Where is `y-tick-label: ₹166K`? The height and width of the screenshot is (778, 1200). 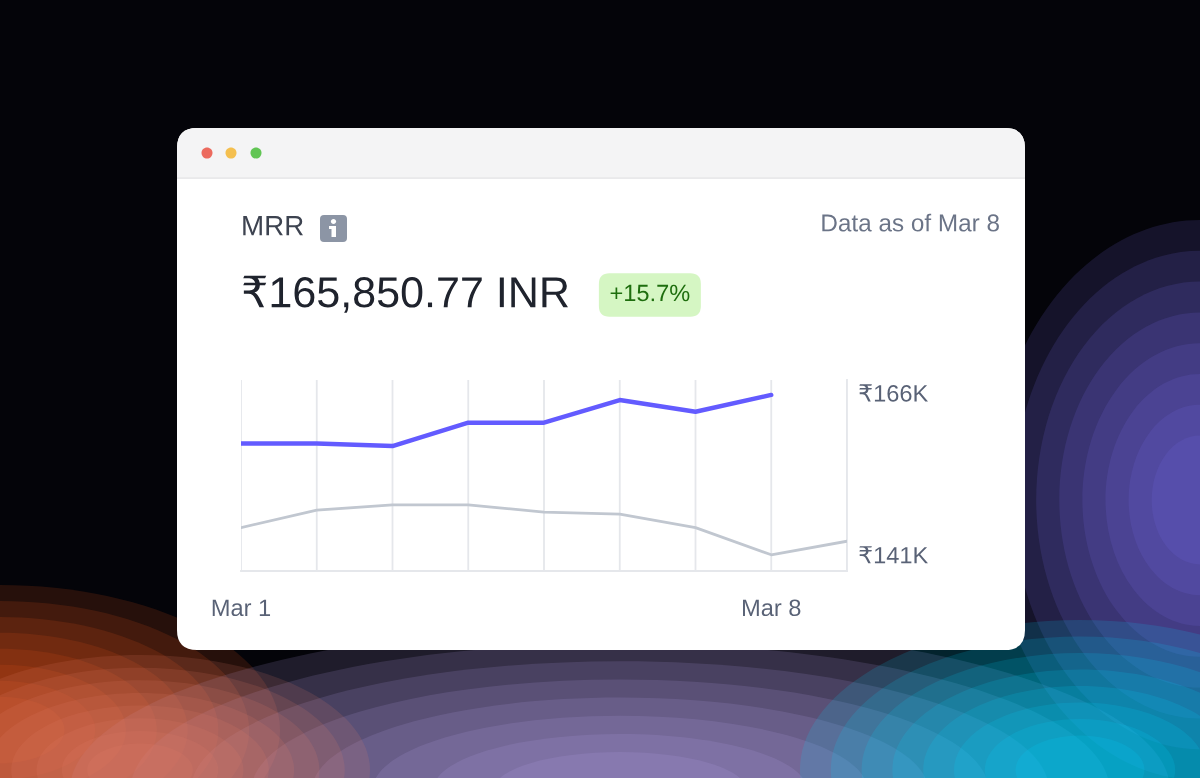
y-tick-label: ₹166K is located at coordinates (894, 393).